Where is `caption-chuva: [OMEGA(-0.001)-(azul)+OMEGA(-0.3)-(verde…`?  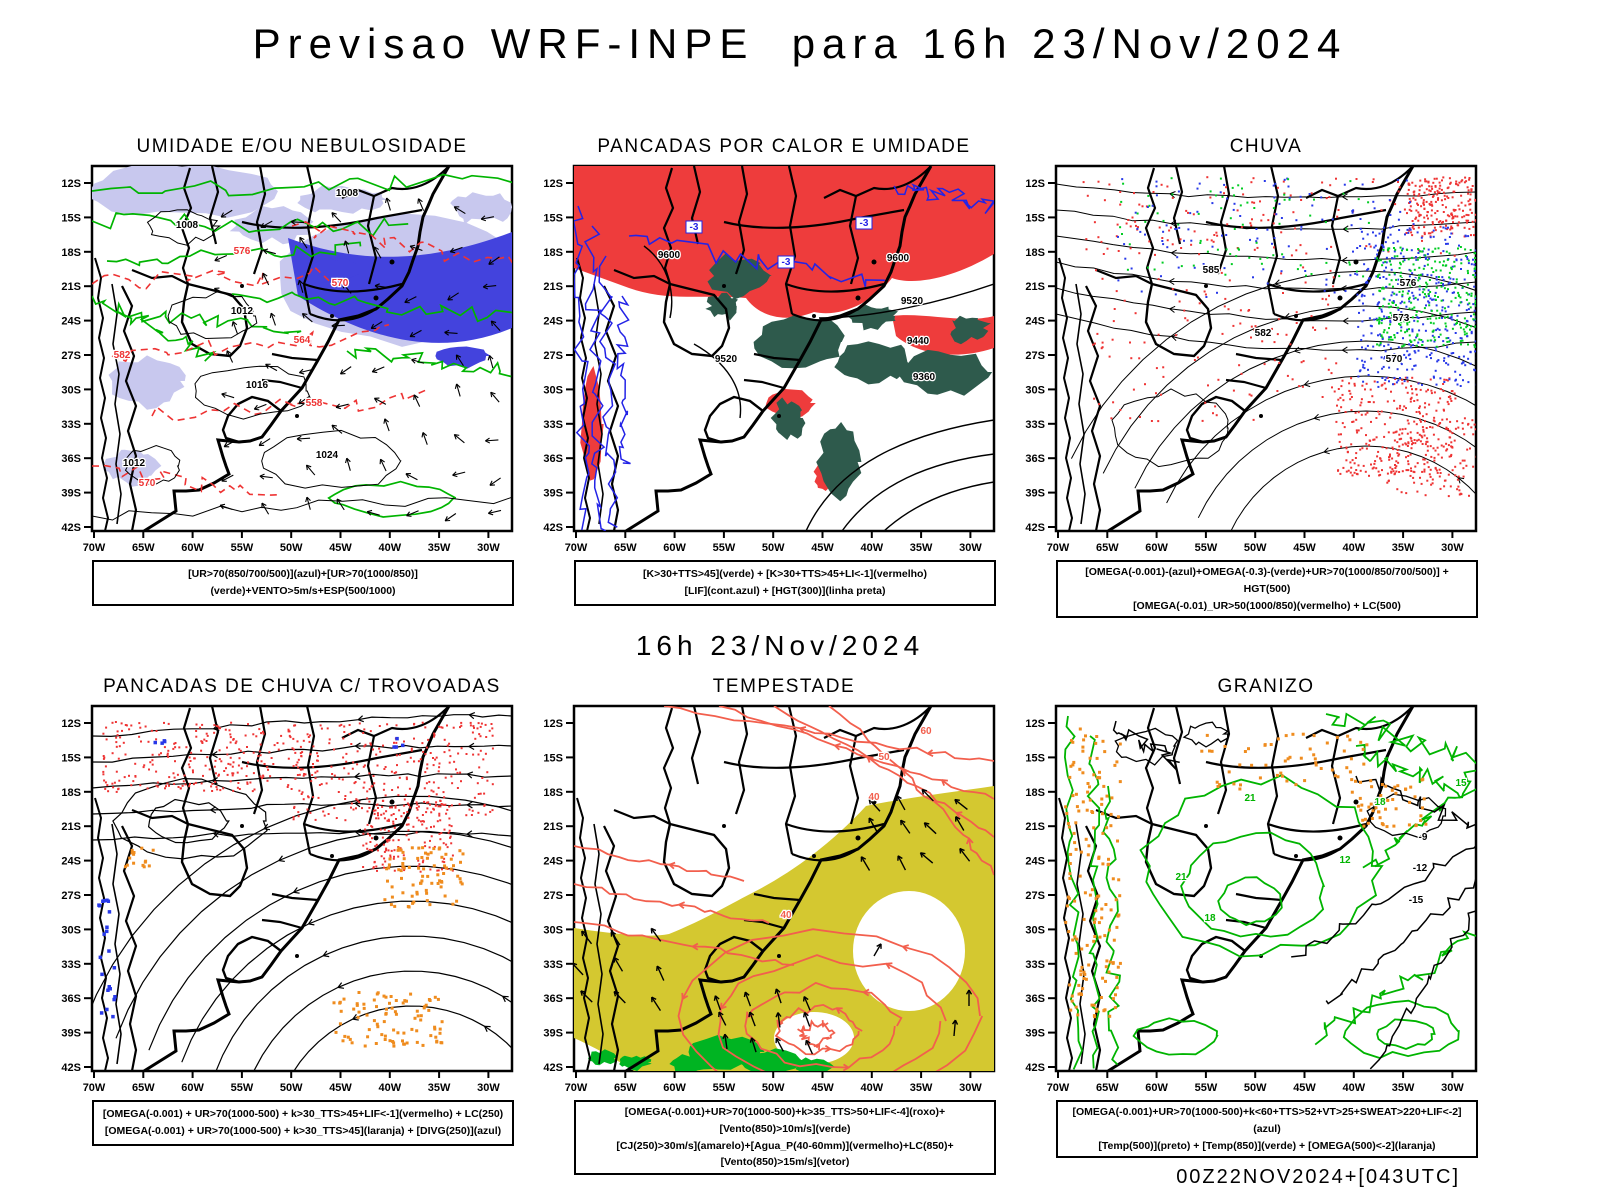 caption-chuva: [OMEGA(-0.001)-(azul)+OMEGA(-0.3)-(verde… is located at coordinates (1267, 589).